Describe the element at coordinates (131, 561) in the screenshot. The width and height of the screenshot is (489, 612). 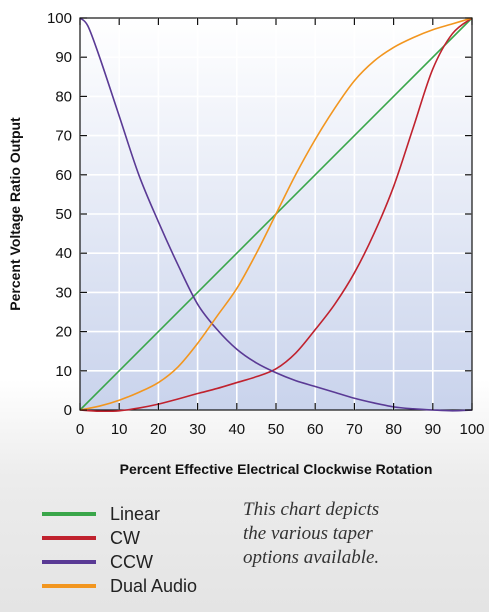
I see `legend-label: CCW` at that location.